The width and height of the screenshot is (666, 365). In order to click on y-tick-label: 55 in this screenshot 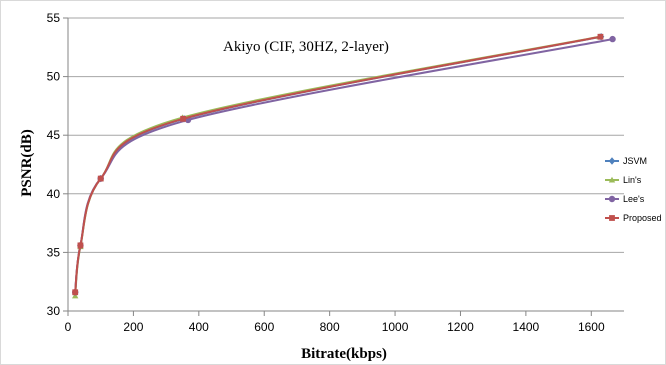, I will do `click(54, 18)`.